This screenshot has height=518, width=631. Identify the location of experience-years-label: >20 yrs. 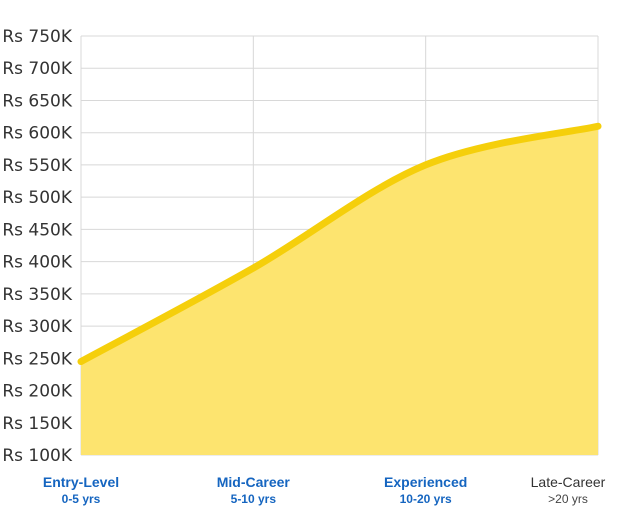
(568, 499).